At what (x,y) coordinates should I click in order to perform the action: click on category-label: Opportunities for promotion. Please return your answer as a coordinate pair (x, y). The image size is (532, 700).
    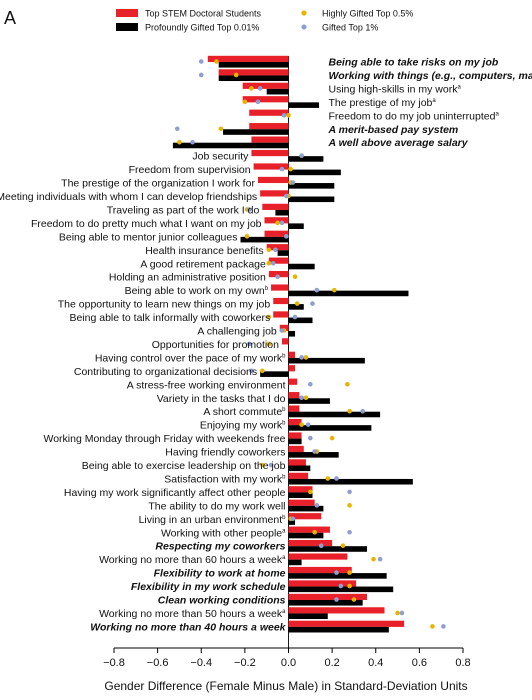
    Looking at the image, I should click on (215, 345).